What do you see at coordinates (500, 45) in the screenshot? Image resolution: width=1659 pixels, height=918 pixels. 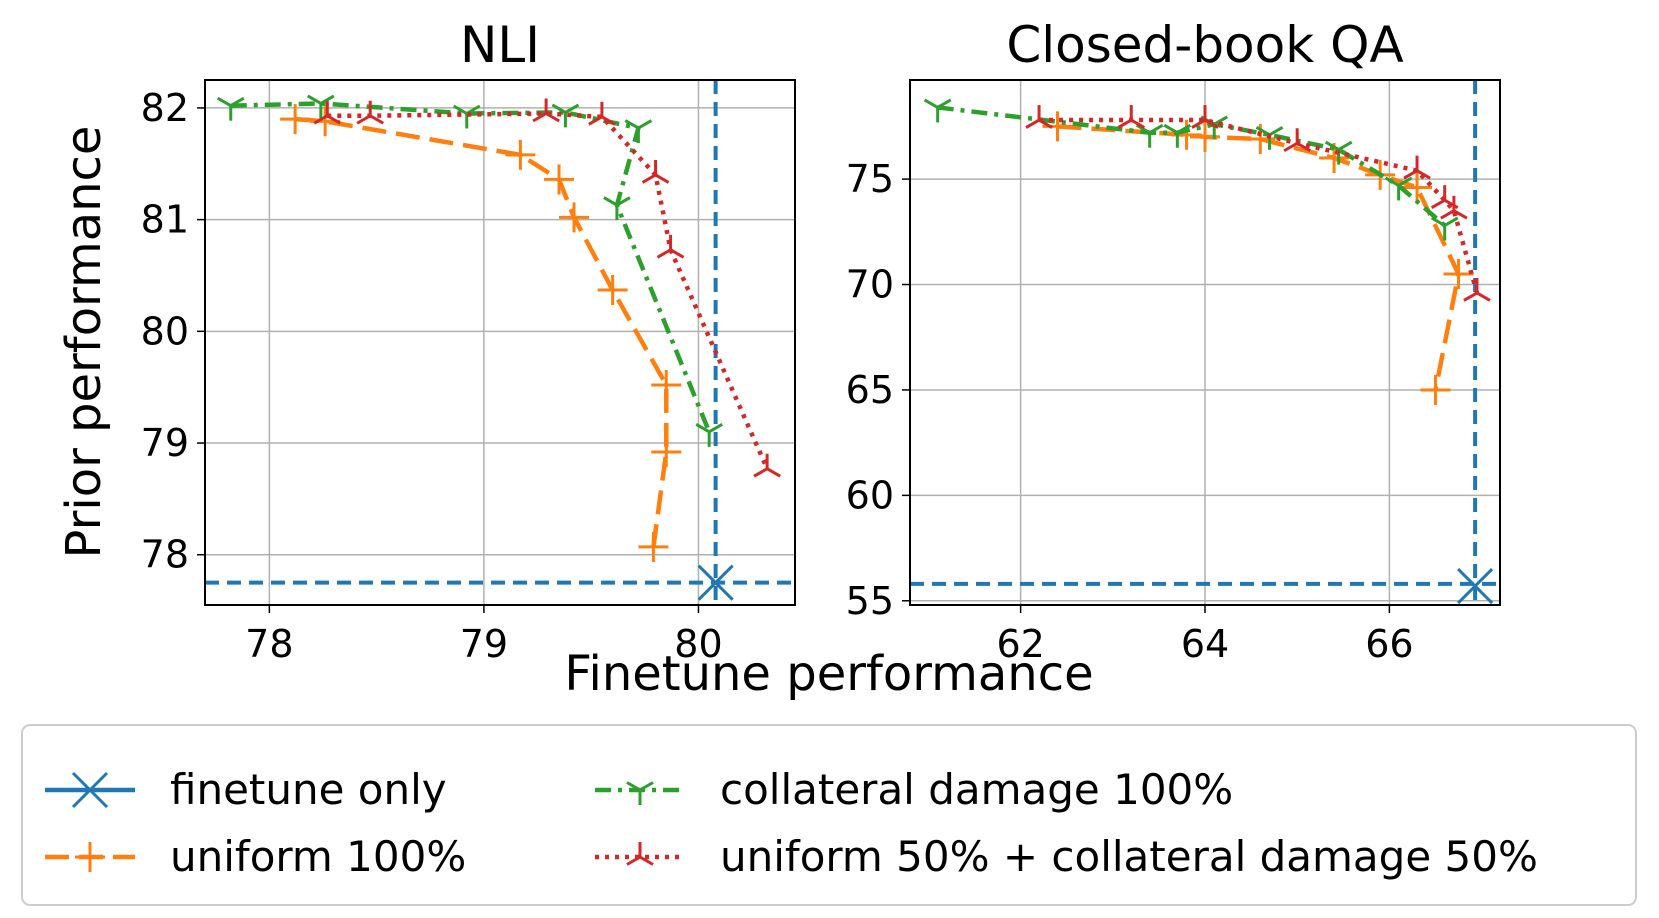 I see `chart-title: NLI` at bounding box center [500, 45].